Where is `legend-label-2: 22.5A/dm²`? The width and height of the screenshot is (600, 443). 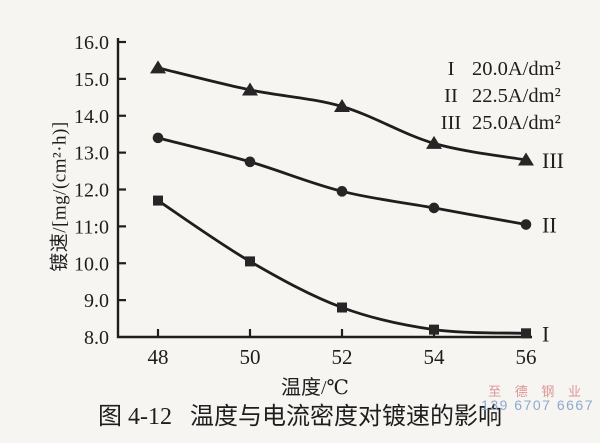
legend-label-2: 22.5A/dm² is located at coordinates (516, 96).